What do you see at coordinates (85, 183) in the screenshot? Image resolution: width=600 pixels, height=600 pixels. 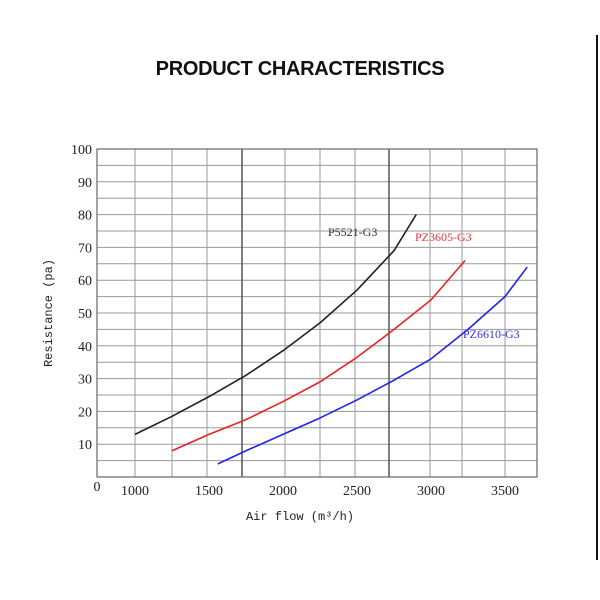 I see `y-tick-label: 90` at bounding box center [85, 183].